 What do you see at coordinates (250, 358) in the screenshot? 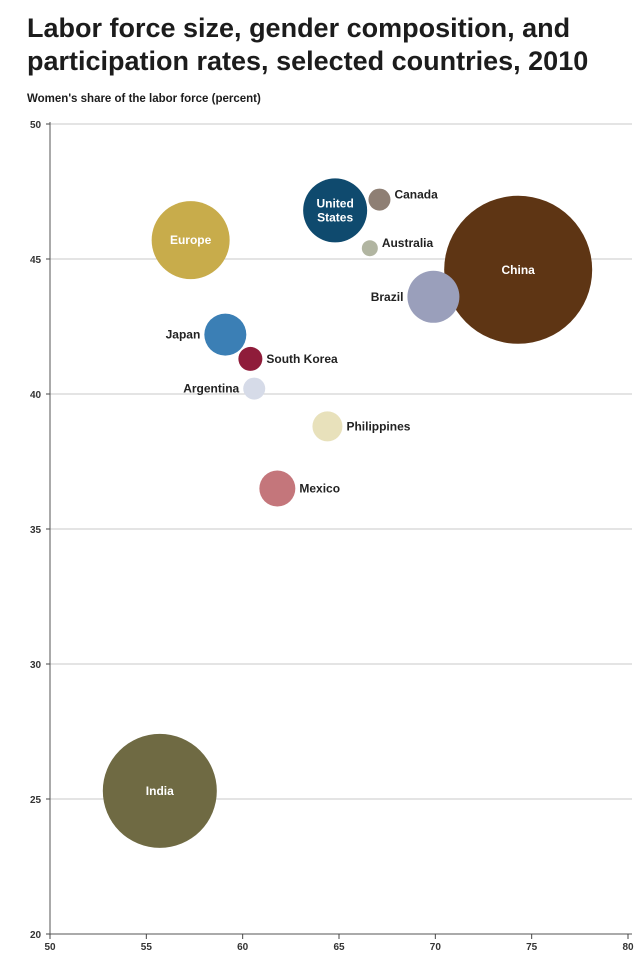
I see `bubble-south-korea` at bounding box center [250, 358].